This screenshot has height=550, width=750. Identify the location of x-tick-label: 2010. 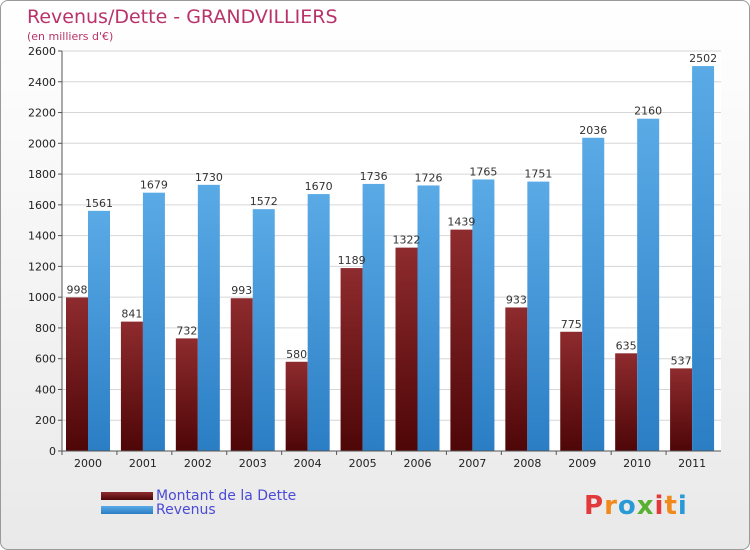
(637, 463).